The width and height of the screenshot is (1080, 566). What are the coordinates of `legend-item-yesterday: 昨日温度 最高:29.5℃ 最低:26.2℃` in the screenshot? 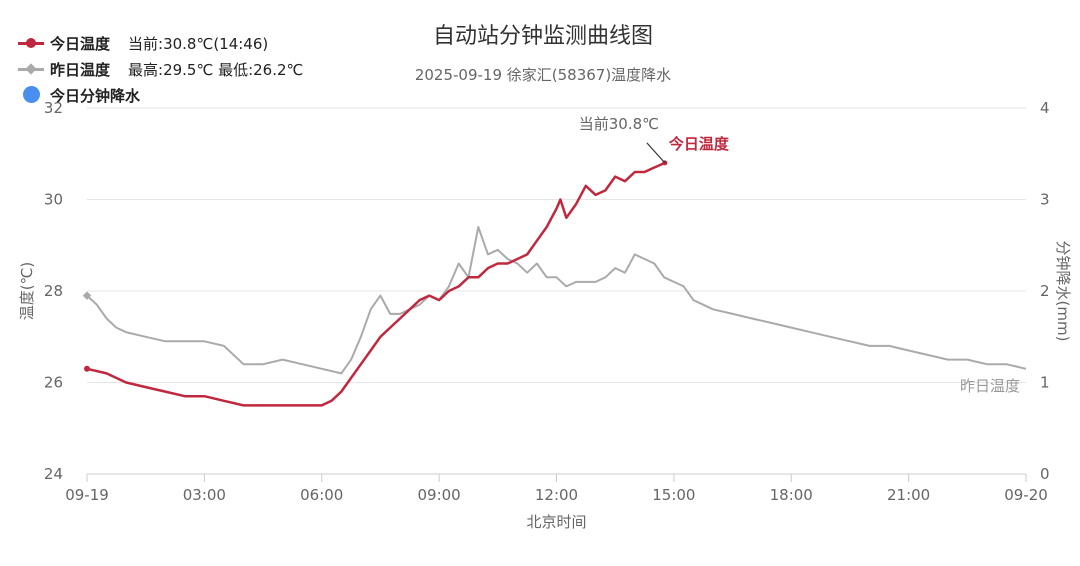 It's located at (160, 69).